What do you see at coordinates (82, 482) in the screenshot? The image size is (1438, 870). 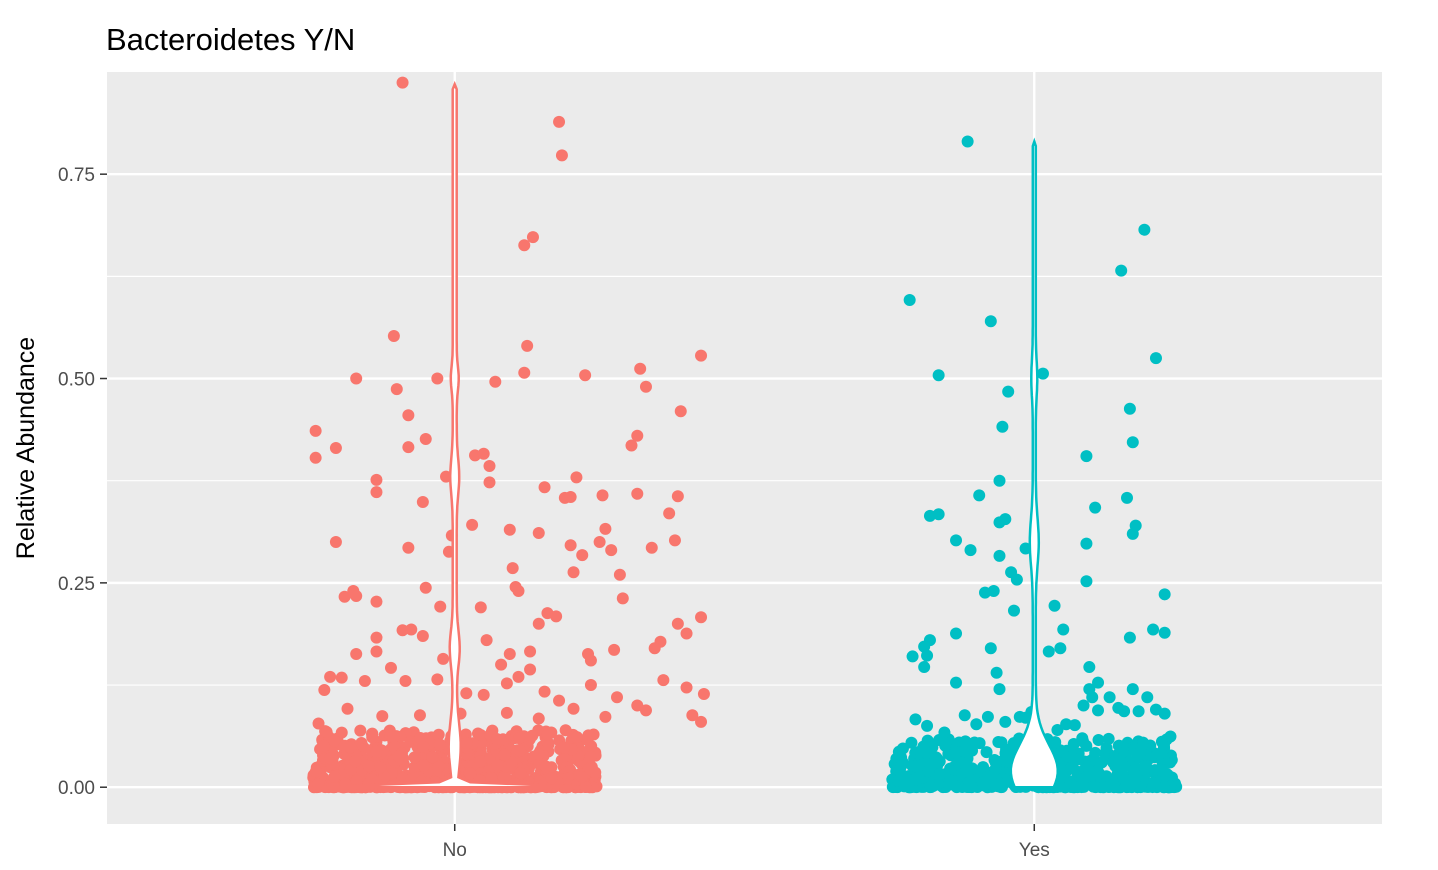 I see `y-axis: 0.00 0.25 0.50 0.75` at bounding box center [82, 482].